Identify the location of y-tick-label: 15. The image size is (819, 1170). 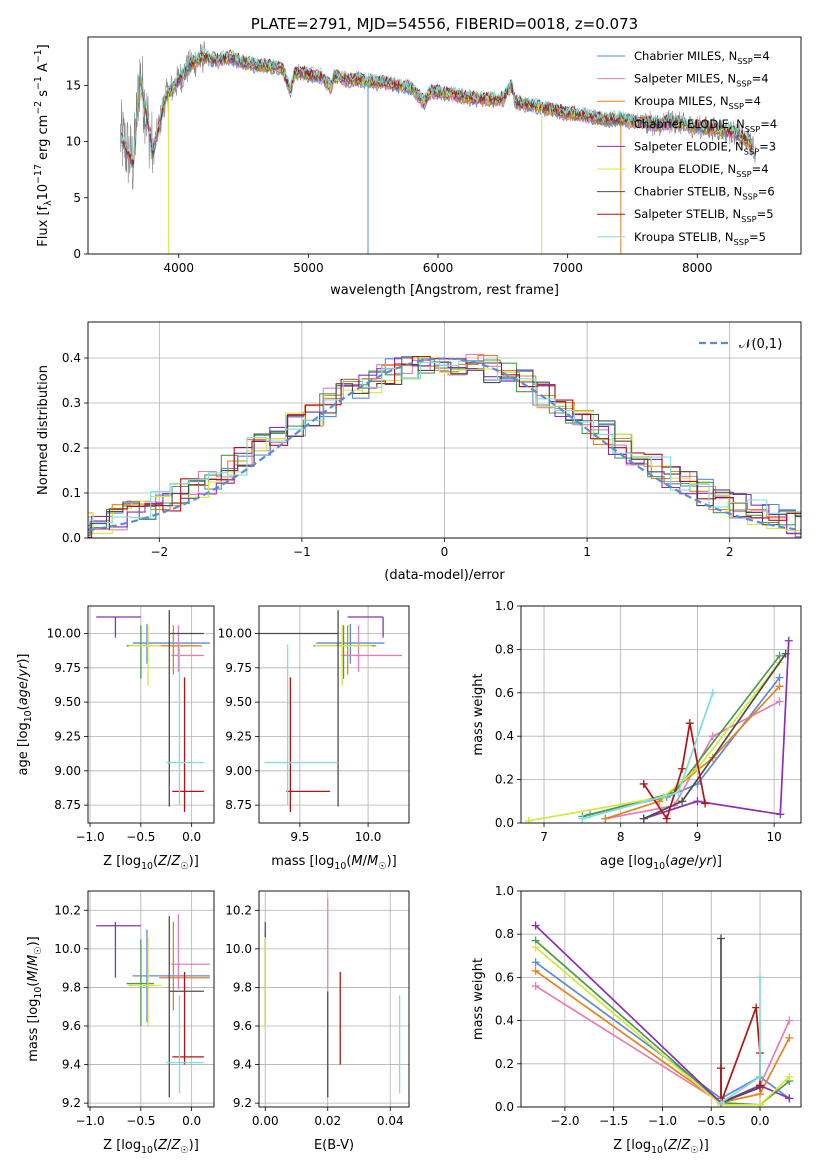
(73, 85).